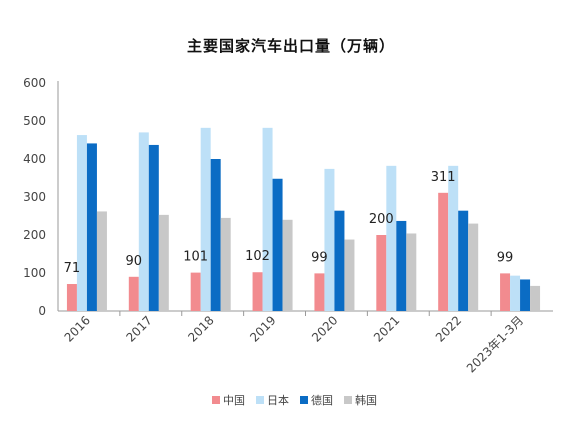 The image size is (583, 423). Describe the element at coordinates (72, 268) in the screenshot. I see `data-label: 71` at that location.